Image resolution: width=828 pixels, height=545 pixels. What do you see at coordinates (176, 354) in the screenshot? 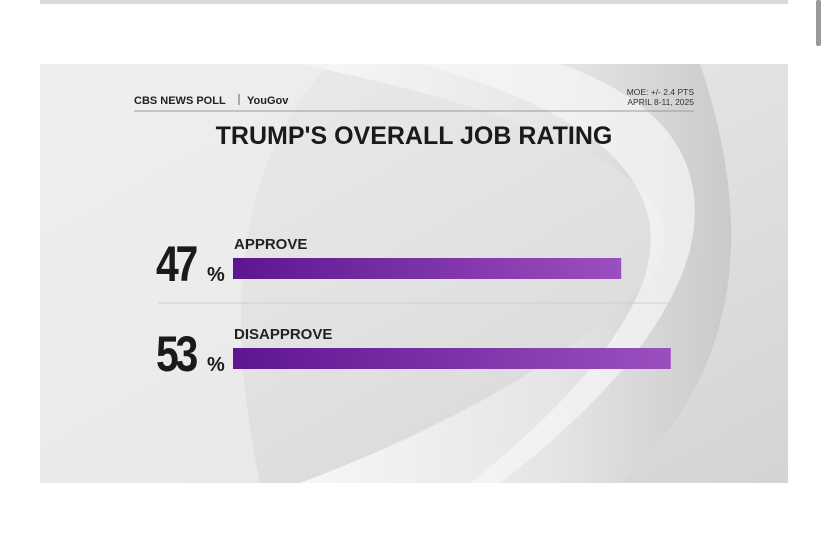
I see `value-label: 53` at bounding box center [176, 354].